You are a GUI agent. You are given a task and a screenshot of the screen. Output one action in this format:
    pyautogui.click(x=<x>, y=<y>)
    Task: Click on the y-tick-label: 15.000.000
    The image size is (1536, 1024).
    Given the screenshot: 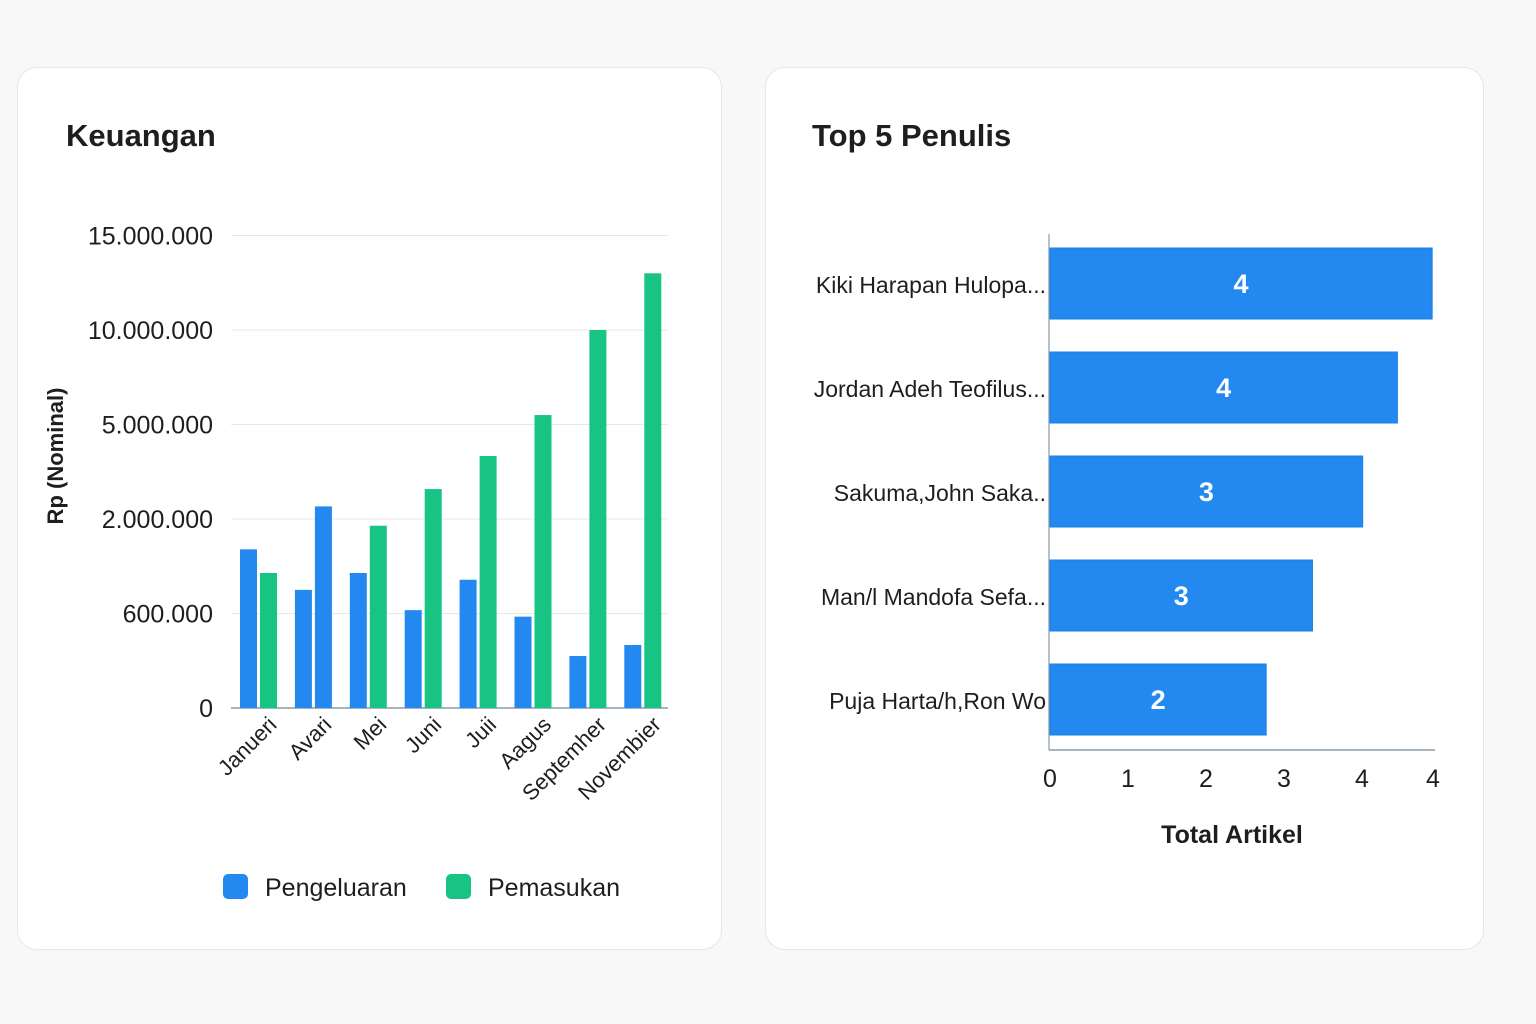 What is the action you would take?
    pyautogui.click(x=150, y=237)
    